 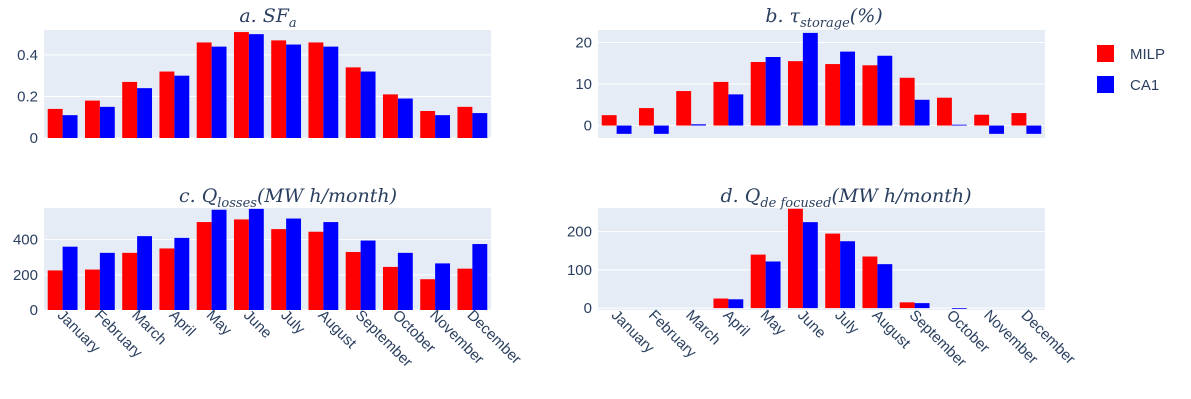 I want to click on x-tick-label-august: August, so click(x=338, y=330).